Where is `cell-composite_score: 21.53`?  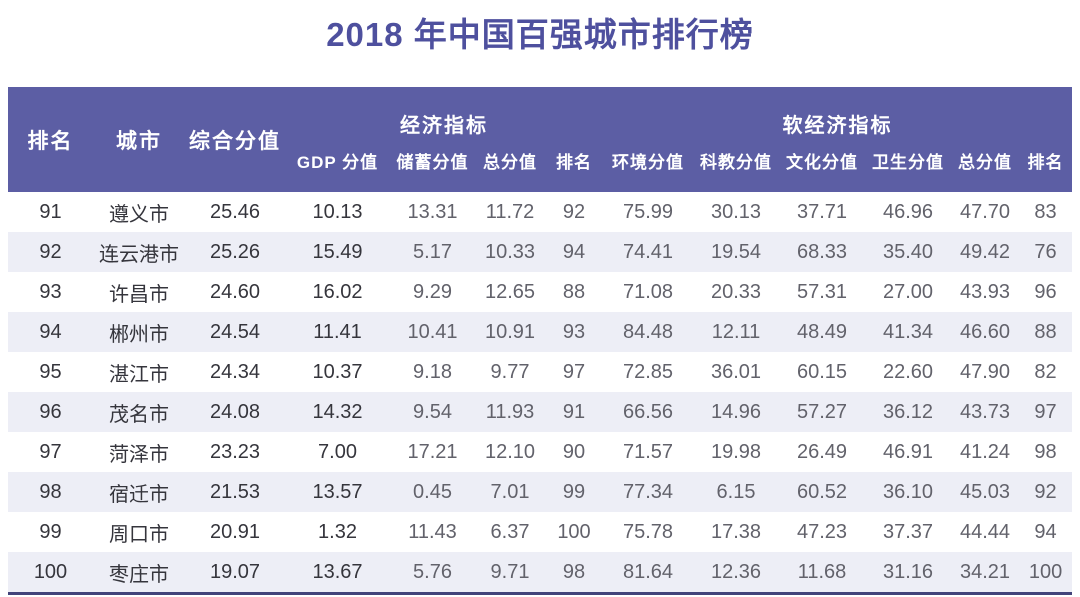
cell-composite_score: 21.53 is located at coordinates (235, 491).